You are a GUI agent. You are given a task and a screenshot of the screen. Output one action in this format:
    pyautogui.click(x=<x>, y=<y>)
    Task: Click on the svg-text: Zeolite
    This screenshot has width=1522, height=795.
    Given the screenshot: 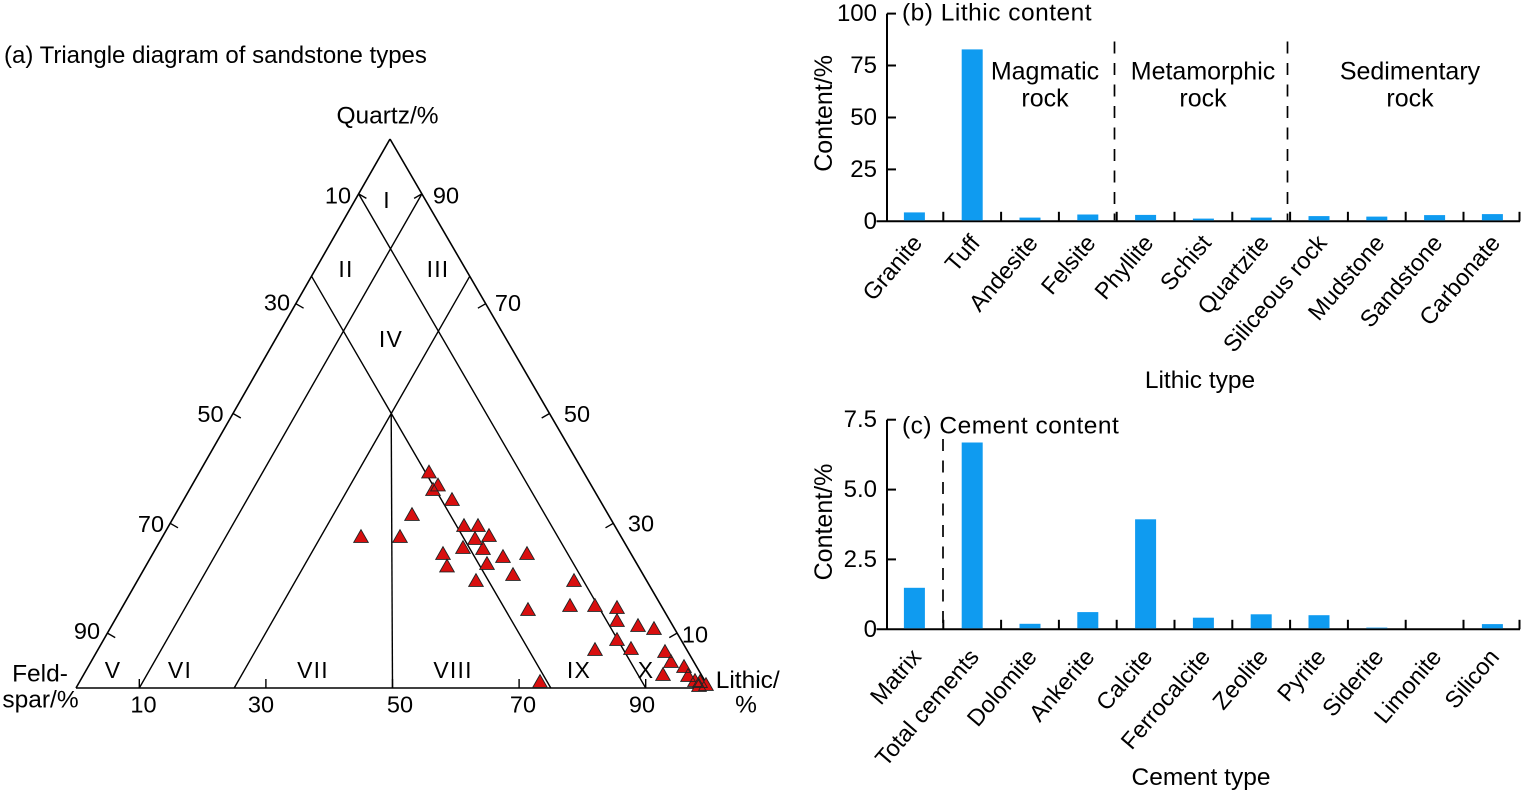 What is the action you would take?
    pyautogui.click(x=1240, y=679)
    